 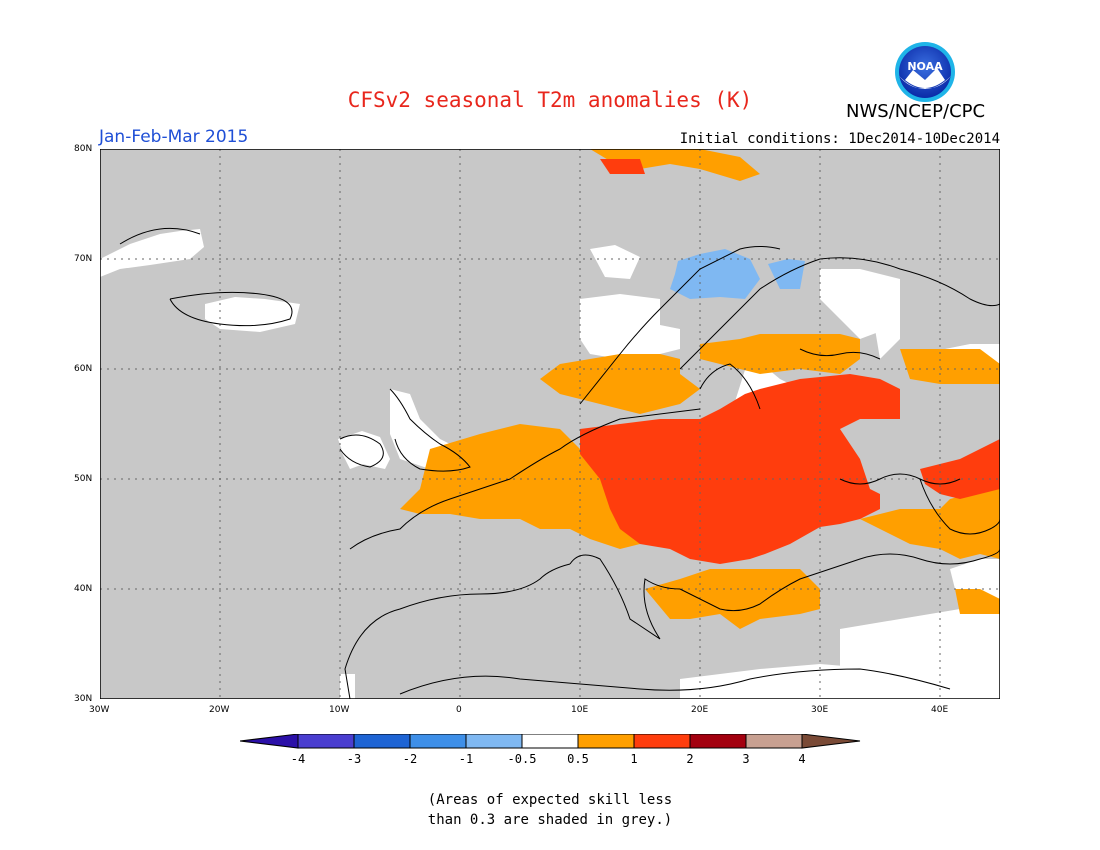 I want to click on lat-tick: 80N, so click(x=83, y=149).